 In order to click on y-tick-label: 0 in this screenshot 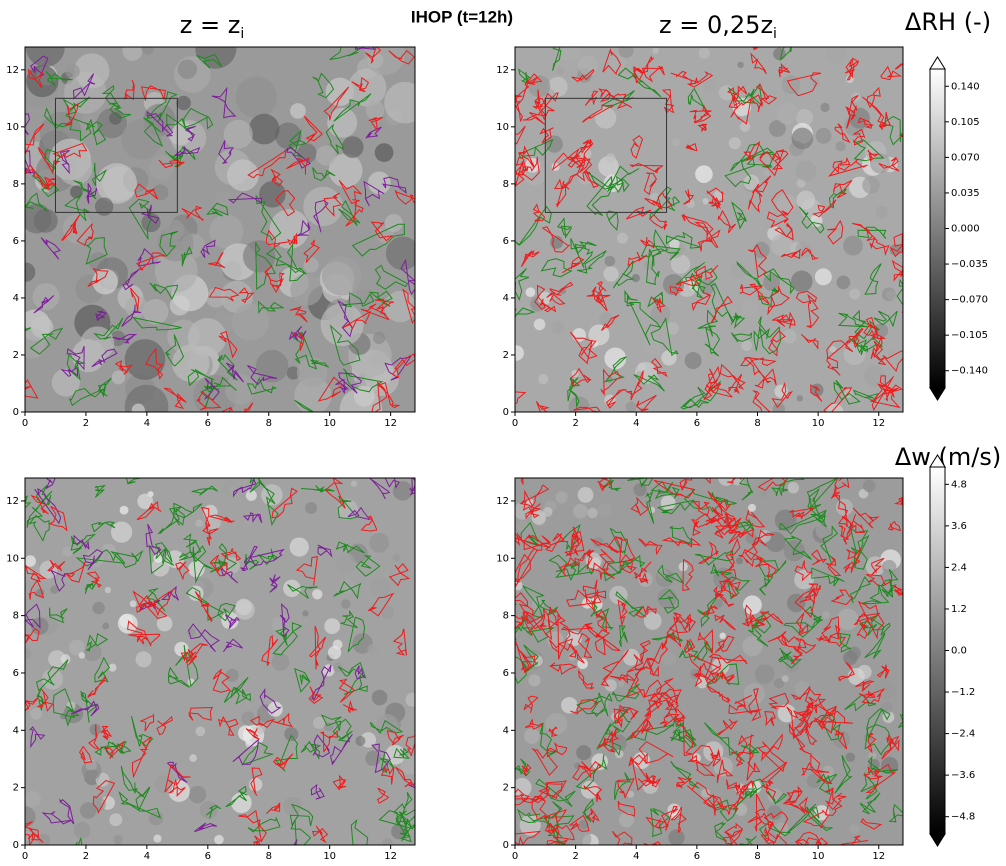, I will do `click(506, 845)`.